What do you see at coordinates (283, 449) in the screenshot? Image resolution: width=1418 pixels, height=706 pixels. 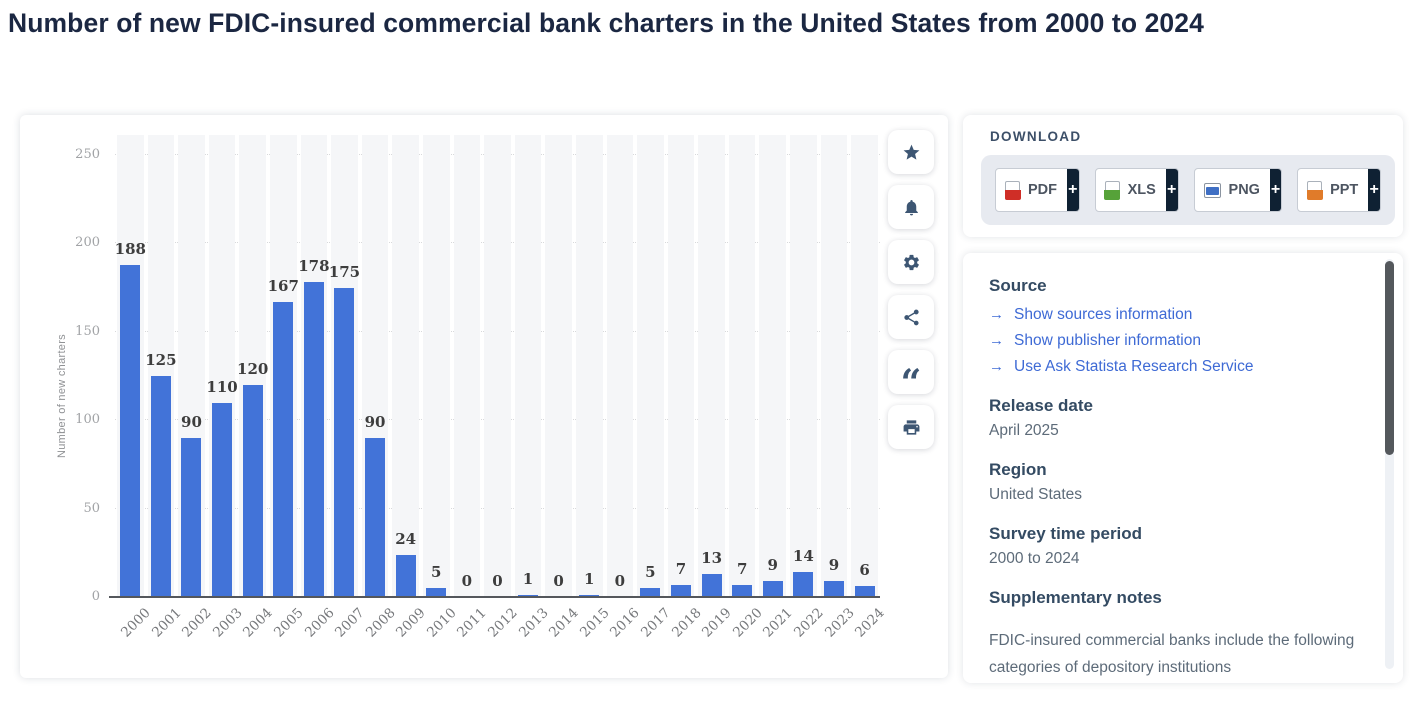 I see `bar-2005` at bounding box center [283, 449].